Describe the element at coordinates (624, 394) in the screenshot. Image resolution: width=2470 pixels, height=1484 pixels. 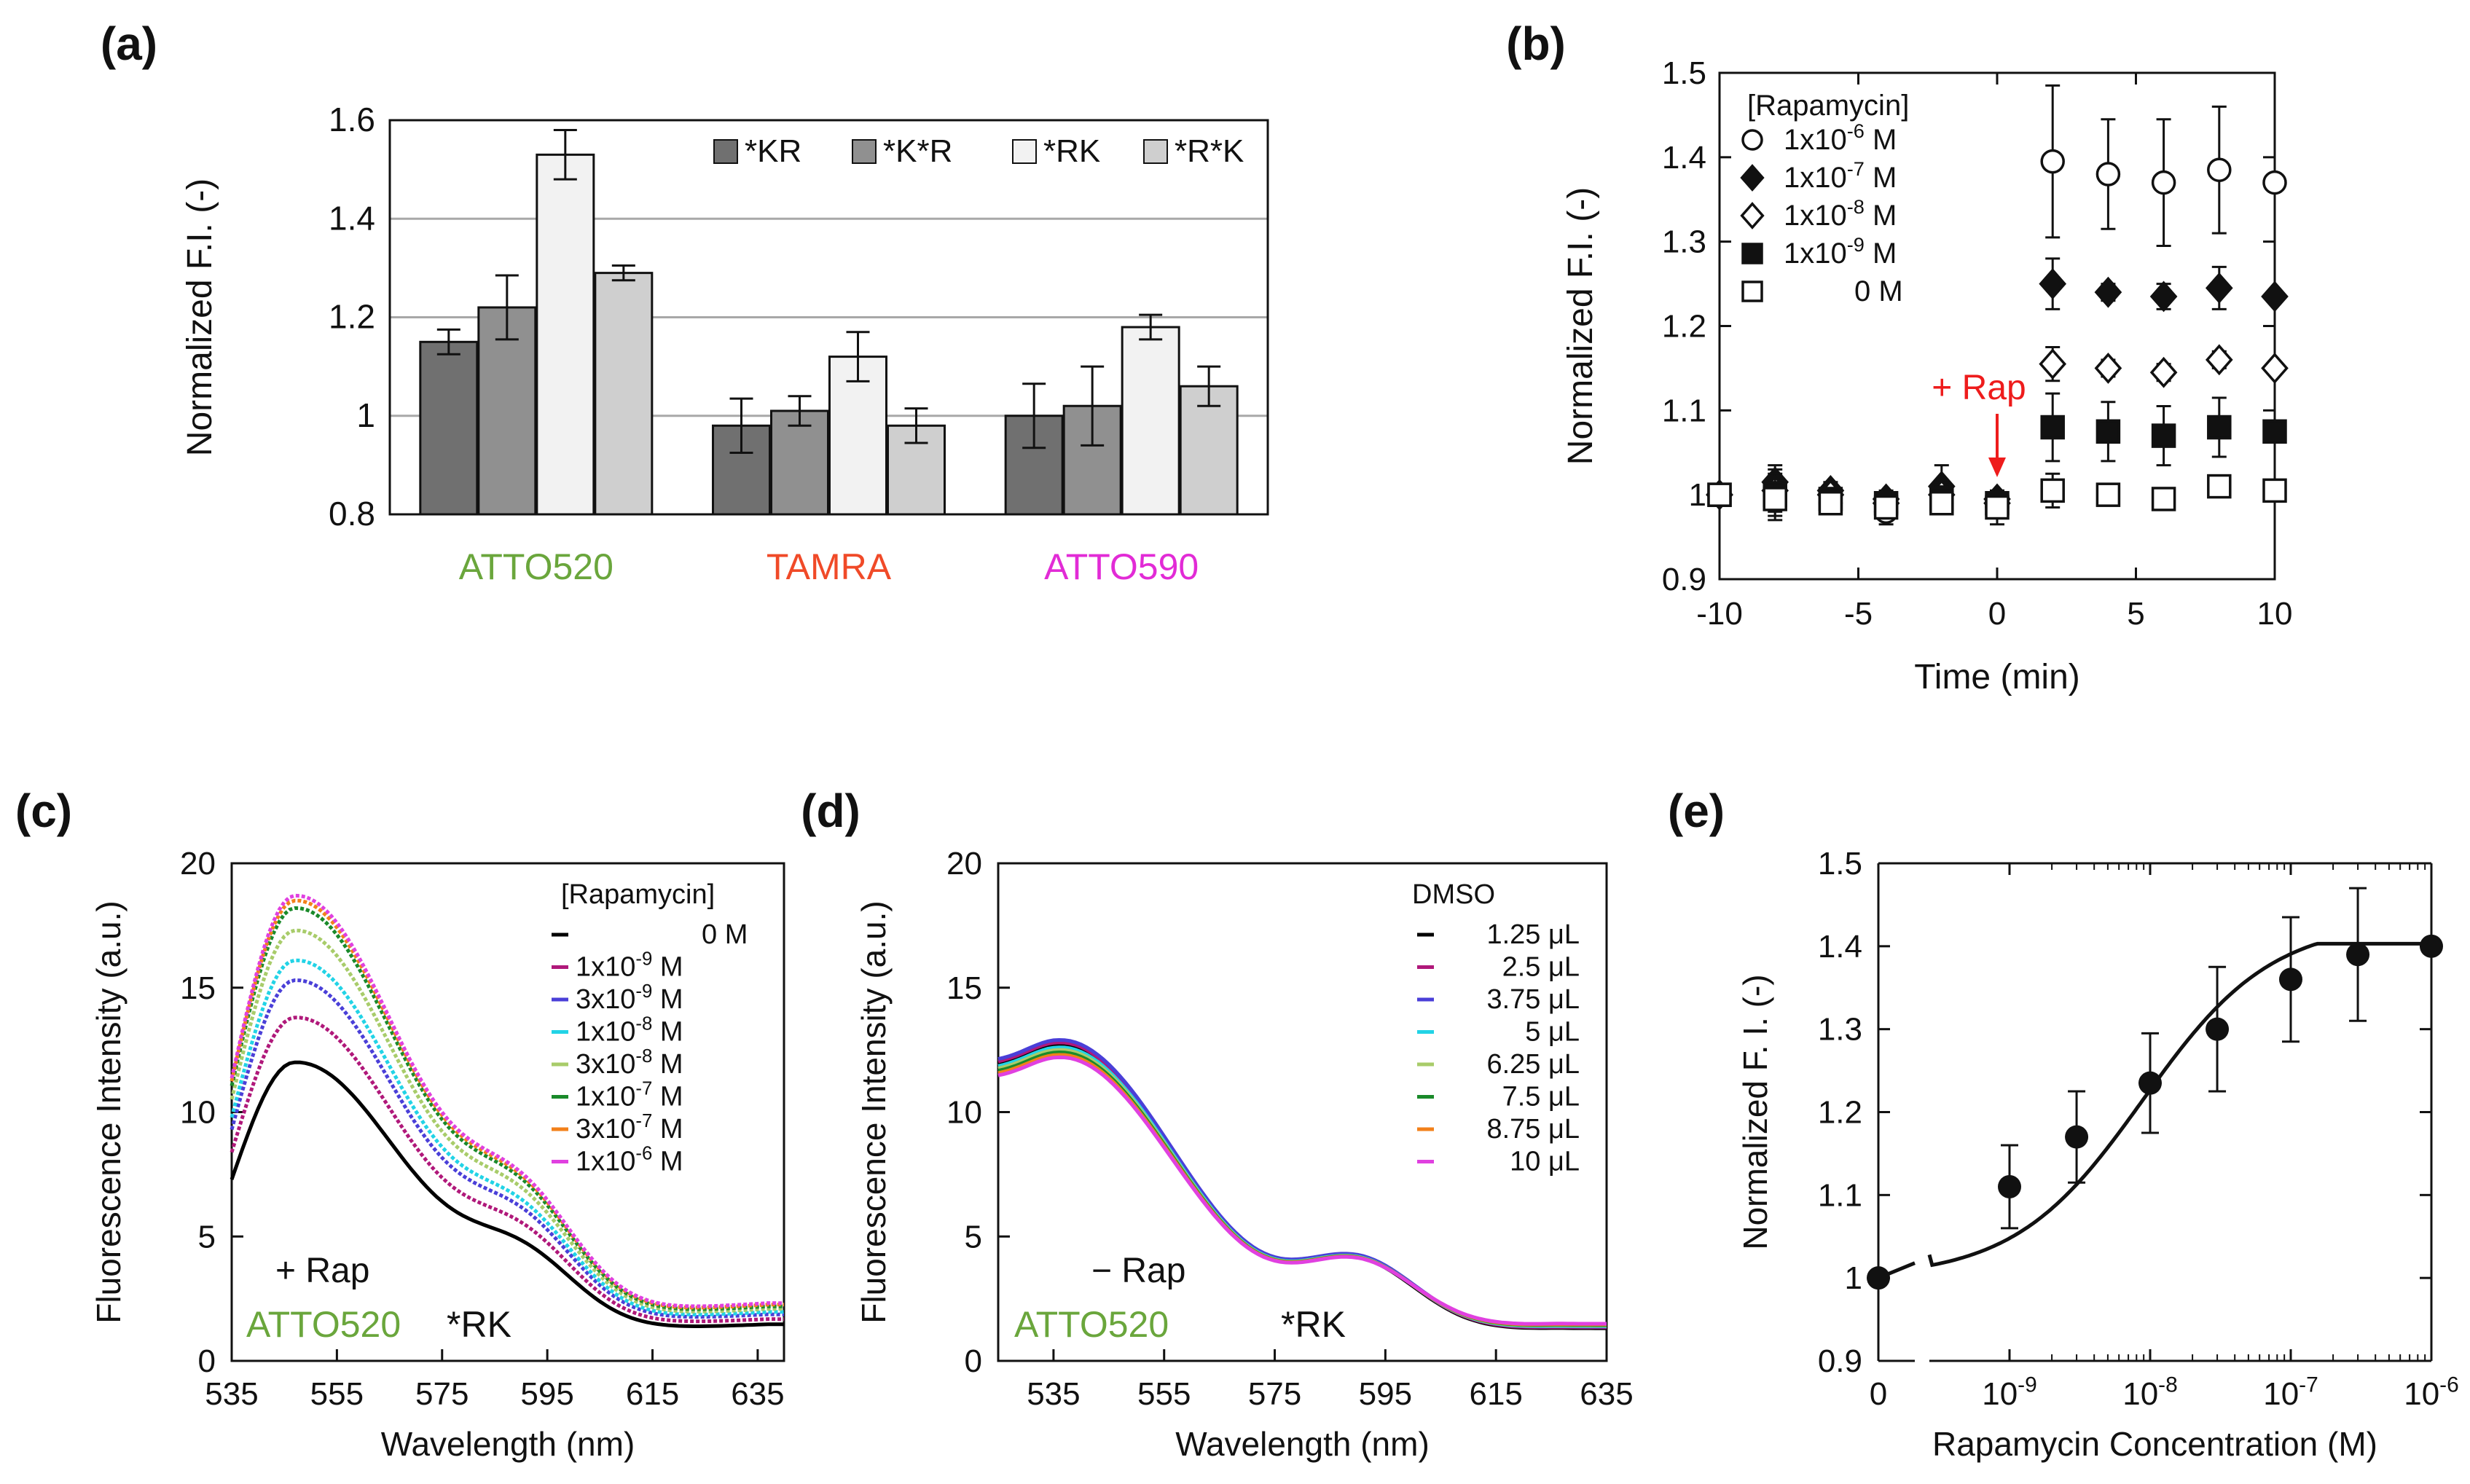
I see `bar-sRsK-ATTO520` at that location.